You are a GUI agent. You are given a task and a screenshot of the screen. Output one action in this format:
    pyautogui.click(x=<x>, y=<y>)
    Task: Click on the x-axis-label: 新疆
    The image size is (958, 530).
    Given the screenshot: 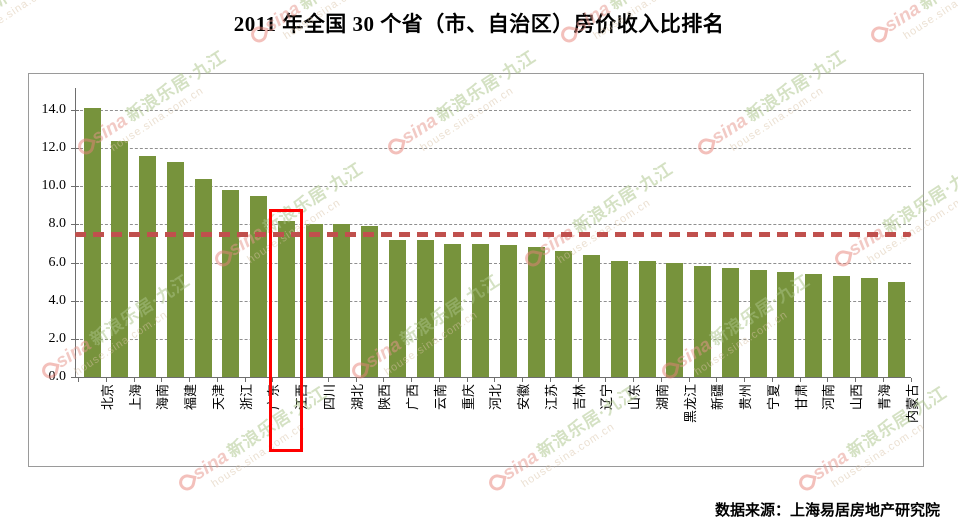 What is the action you would take?
    pyautogui.click(x=718, y=397)
    